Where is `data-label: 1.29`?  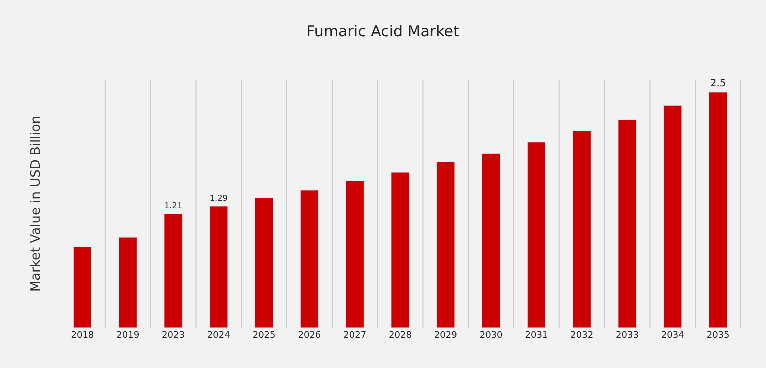 data-label: 1.29 is located at coordinates (219, 197).